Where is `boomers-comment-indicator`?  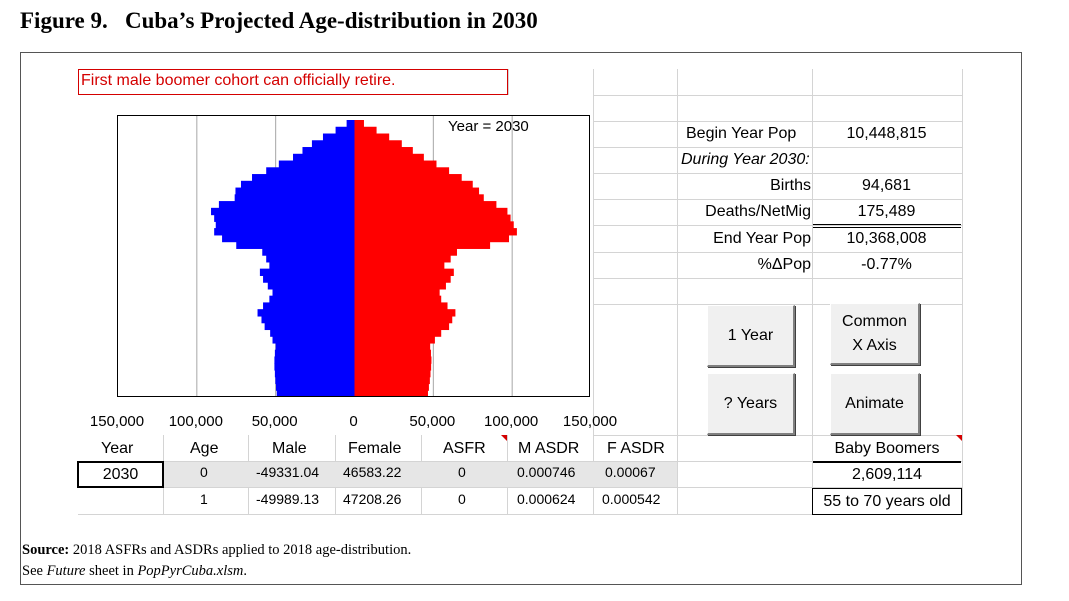 boomers-comment-indicator is located at coordinates (959, 438).